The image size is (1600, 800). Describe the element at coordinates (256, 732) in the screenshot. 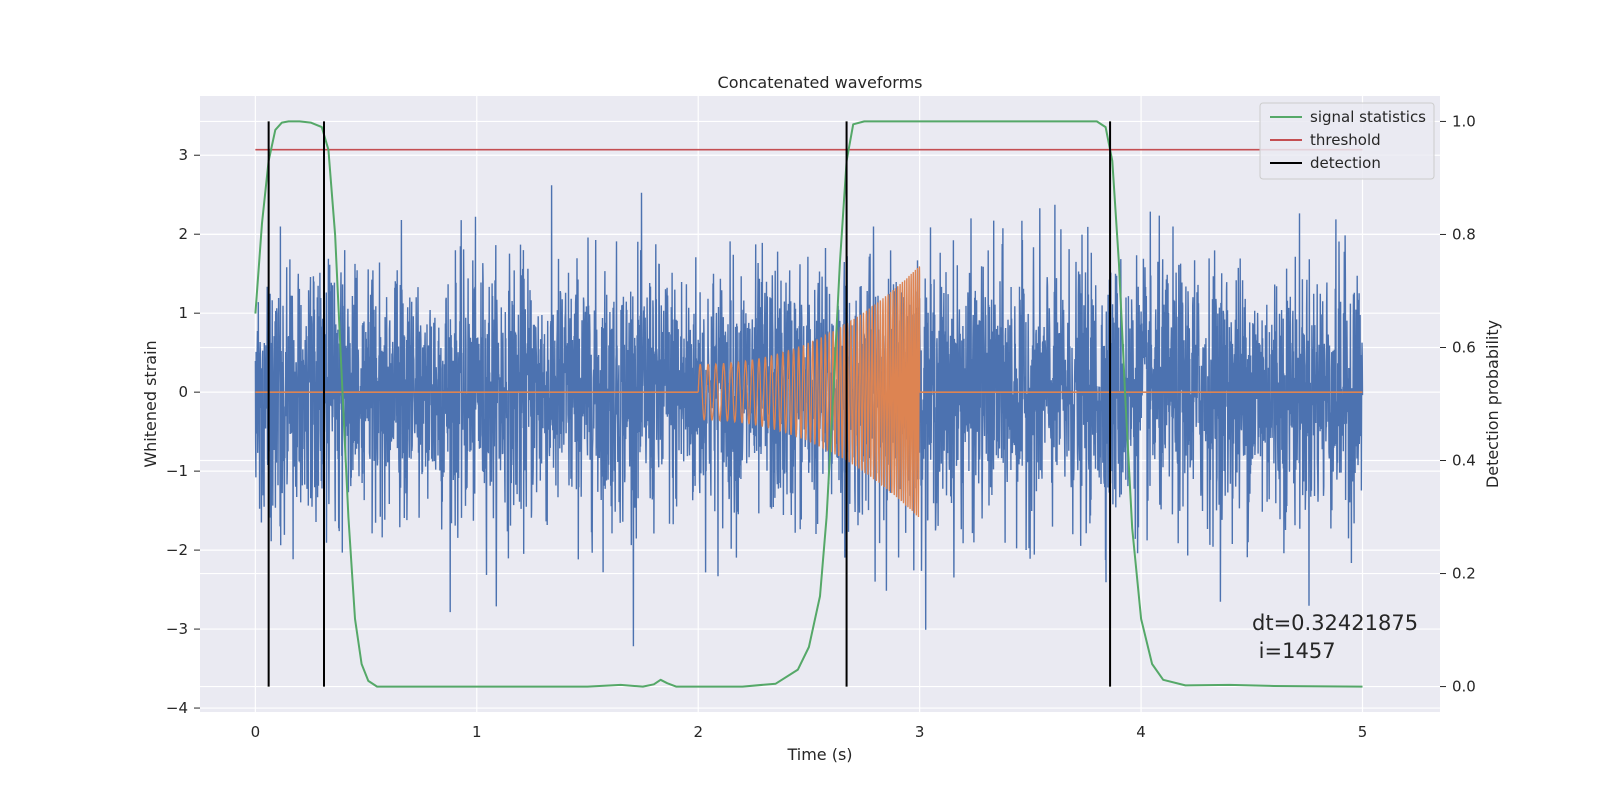

I see `x-tick-label: 0` at that location.